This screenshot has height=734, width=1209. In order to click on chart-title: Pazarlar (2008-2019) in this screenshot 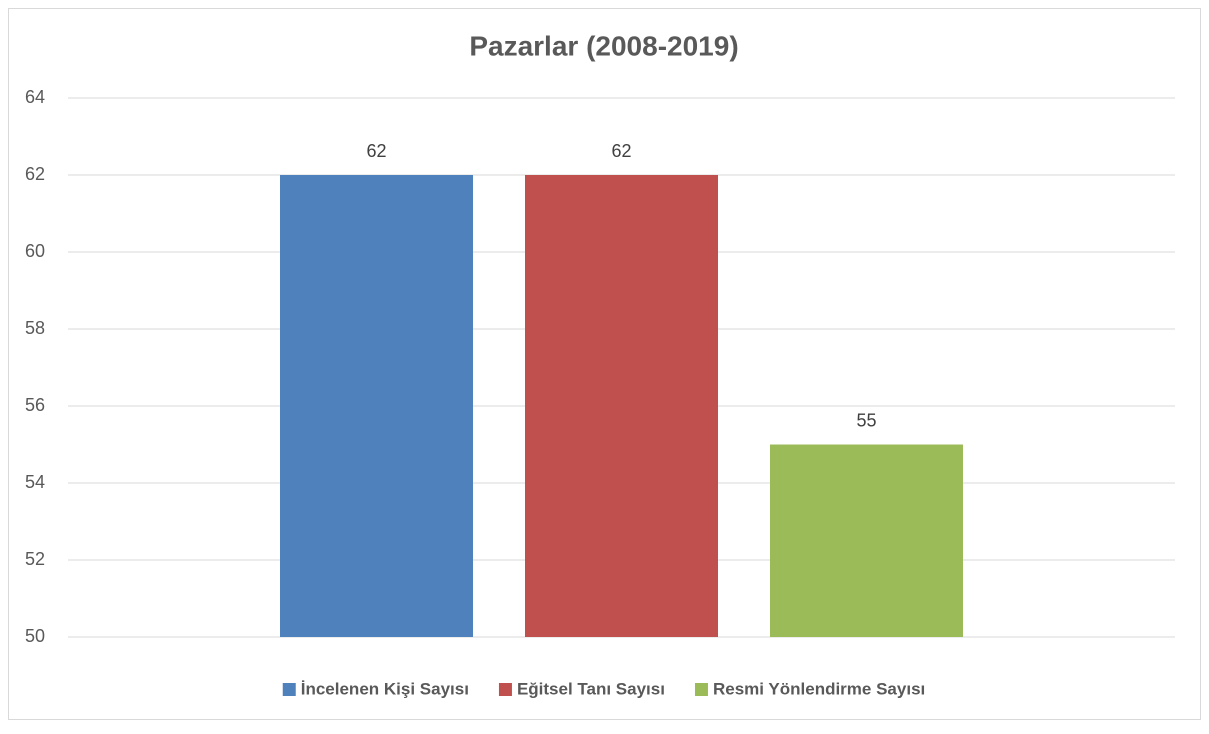, I will do `click(603, 45)`.